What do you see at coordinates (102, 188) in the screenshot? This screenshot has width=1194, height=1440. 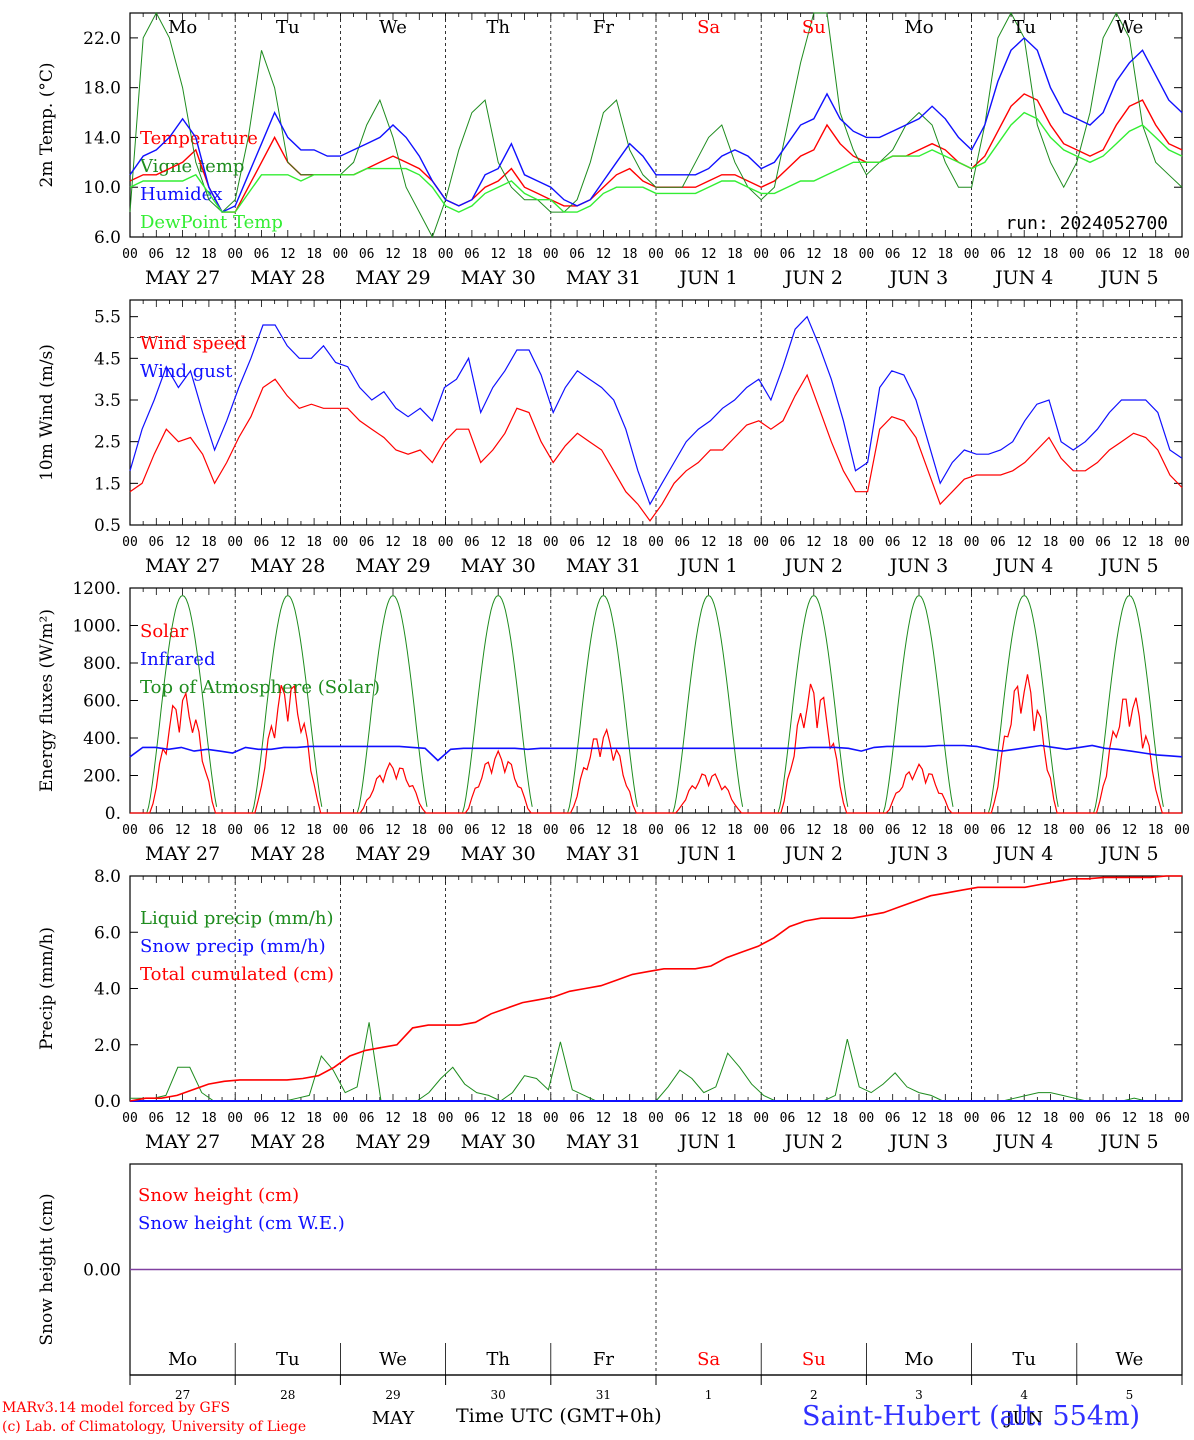 I see `y-tick-label: 10.0` at bounding box center [102, 188].